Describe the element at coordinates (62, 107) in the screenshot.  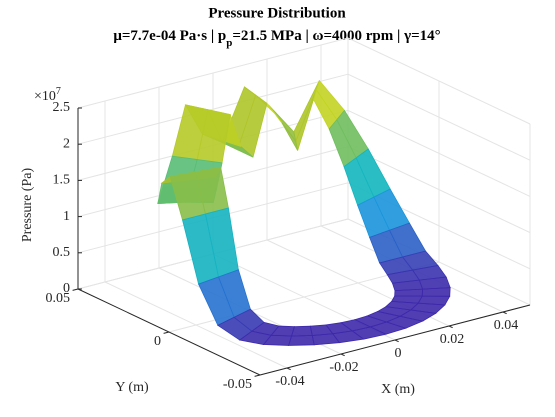
I see `z-tick-label: 2.5` at that location.